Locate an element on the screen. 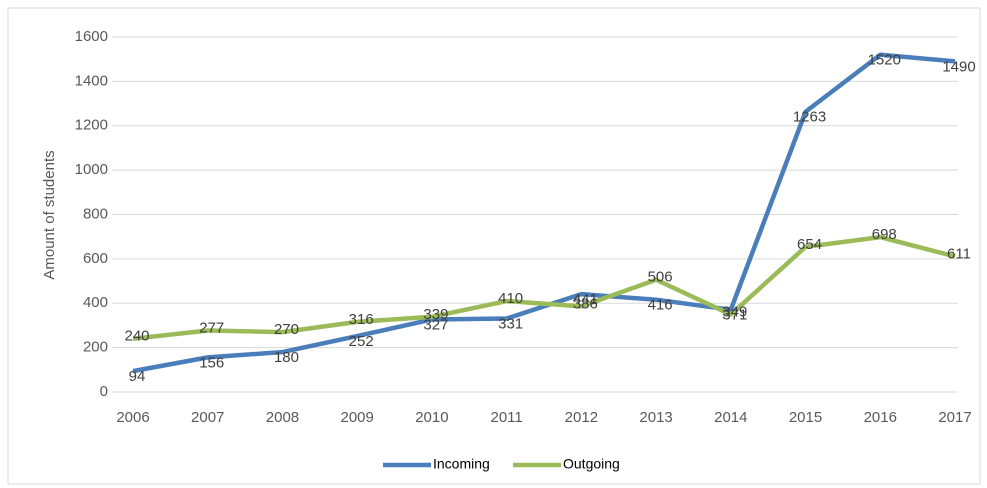 The height and width of the screenshot is (488, 987). x-tick-label: 2014 is located at coordinates (730, 417).